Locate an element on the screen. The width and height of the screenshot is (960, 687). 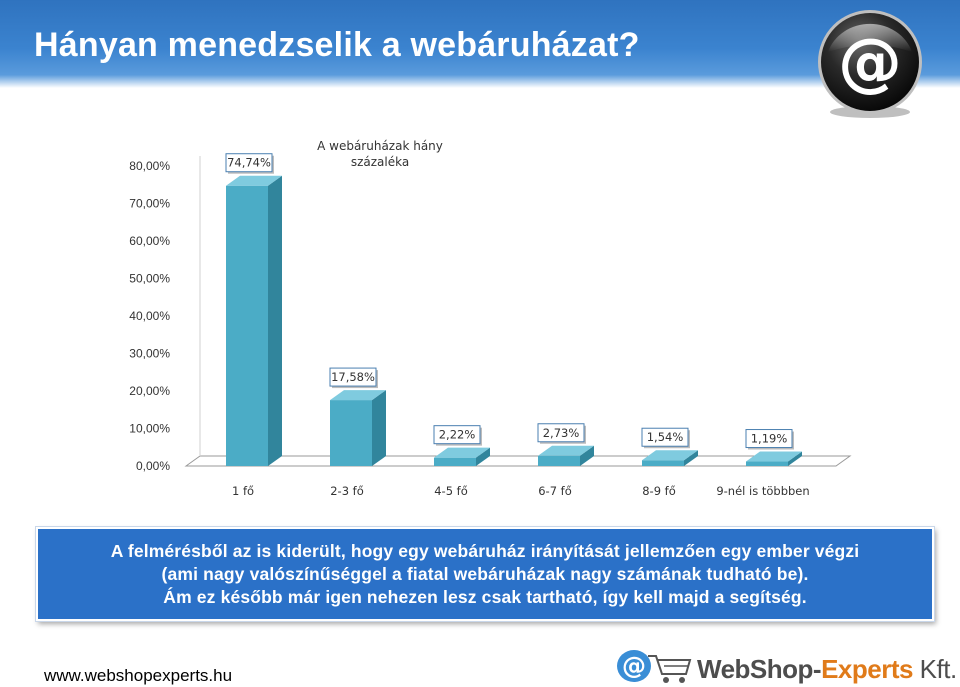
data-label: 1,54% is located at coordinates (665, 437).